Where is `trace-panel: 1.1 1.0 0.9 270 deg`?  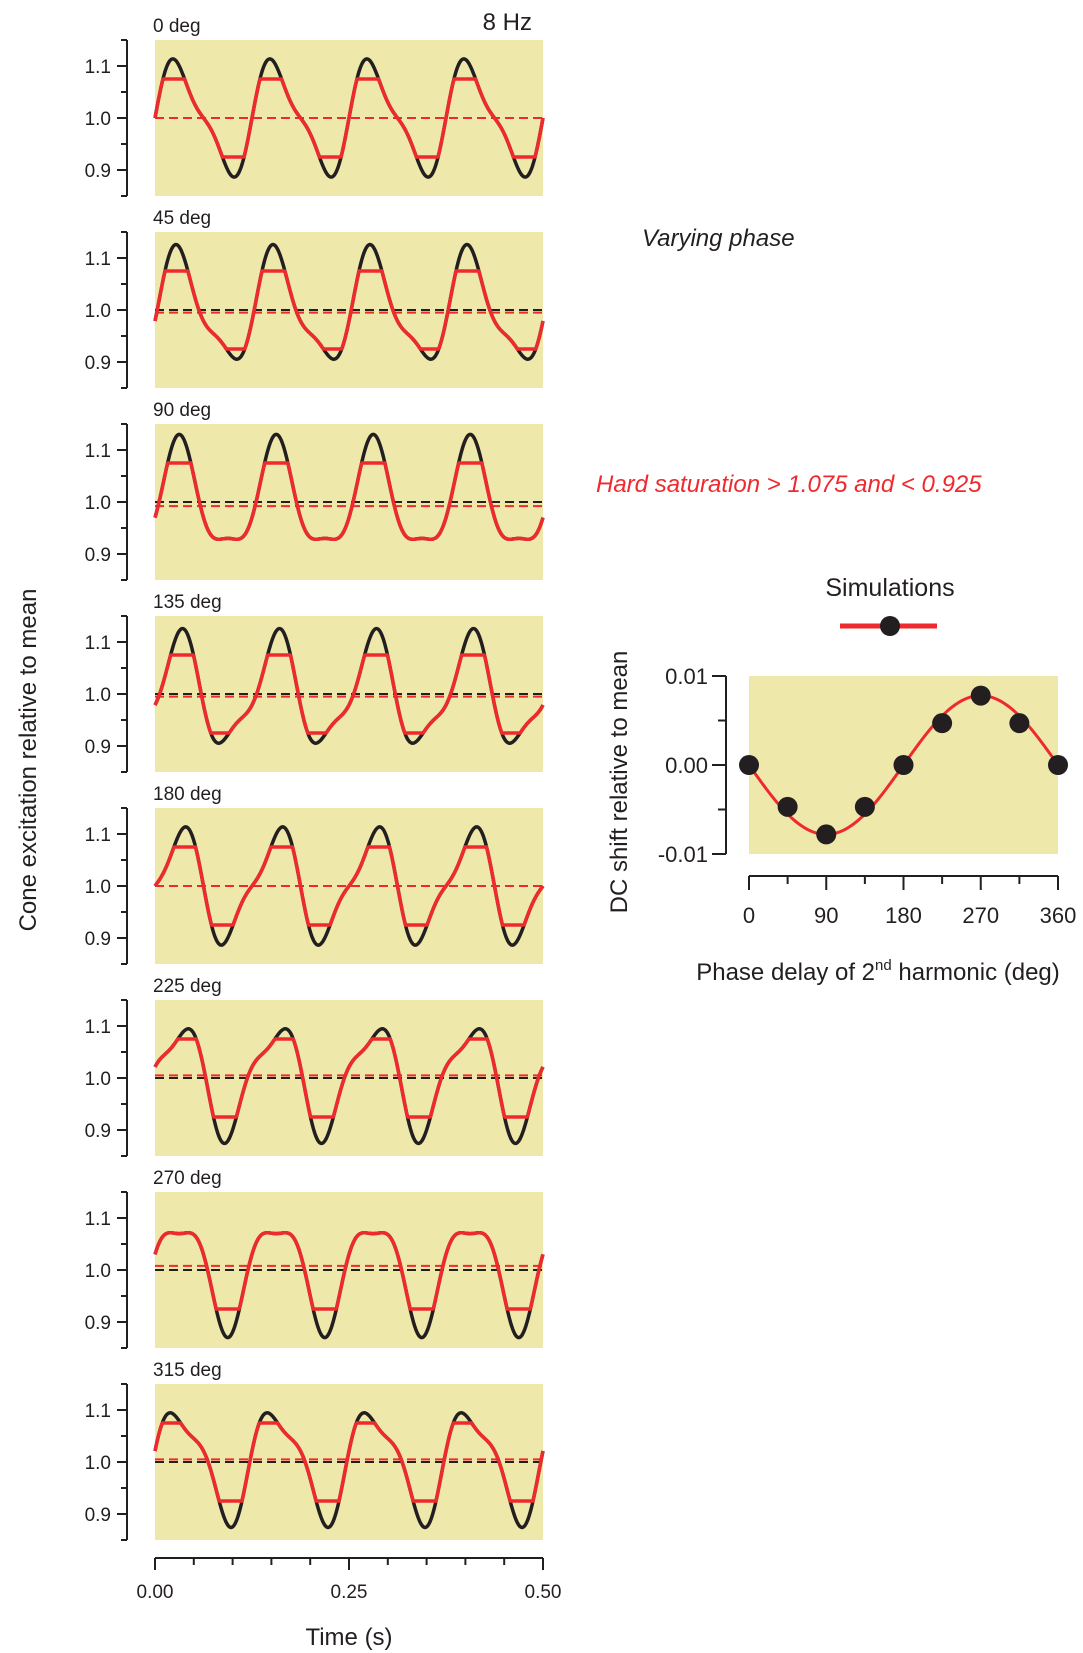 trace-panel: 1.1 1.0 0.9 270 deg is located at coordinates (315, 1258).